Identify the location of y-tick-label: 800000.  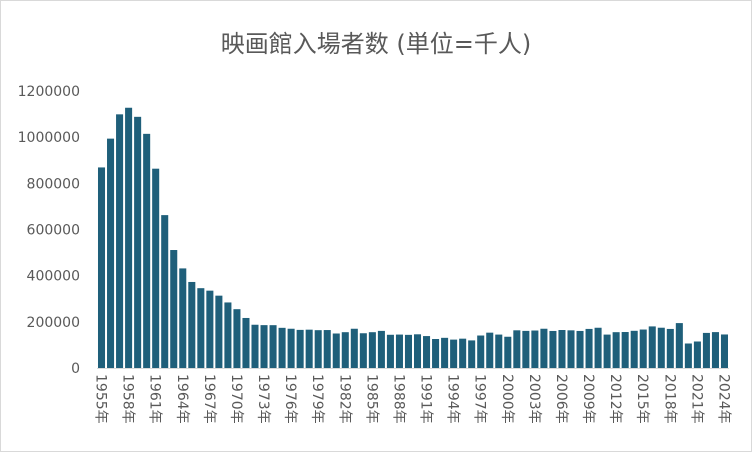
(53, 184).